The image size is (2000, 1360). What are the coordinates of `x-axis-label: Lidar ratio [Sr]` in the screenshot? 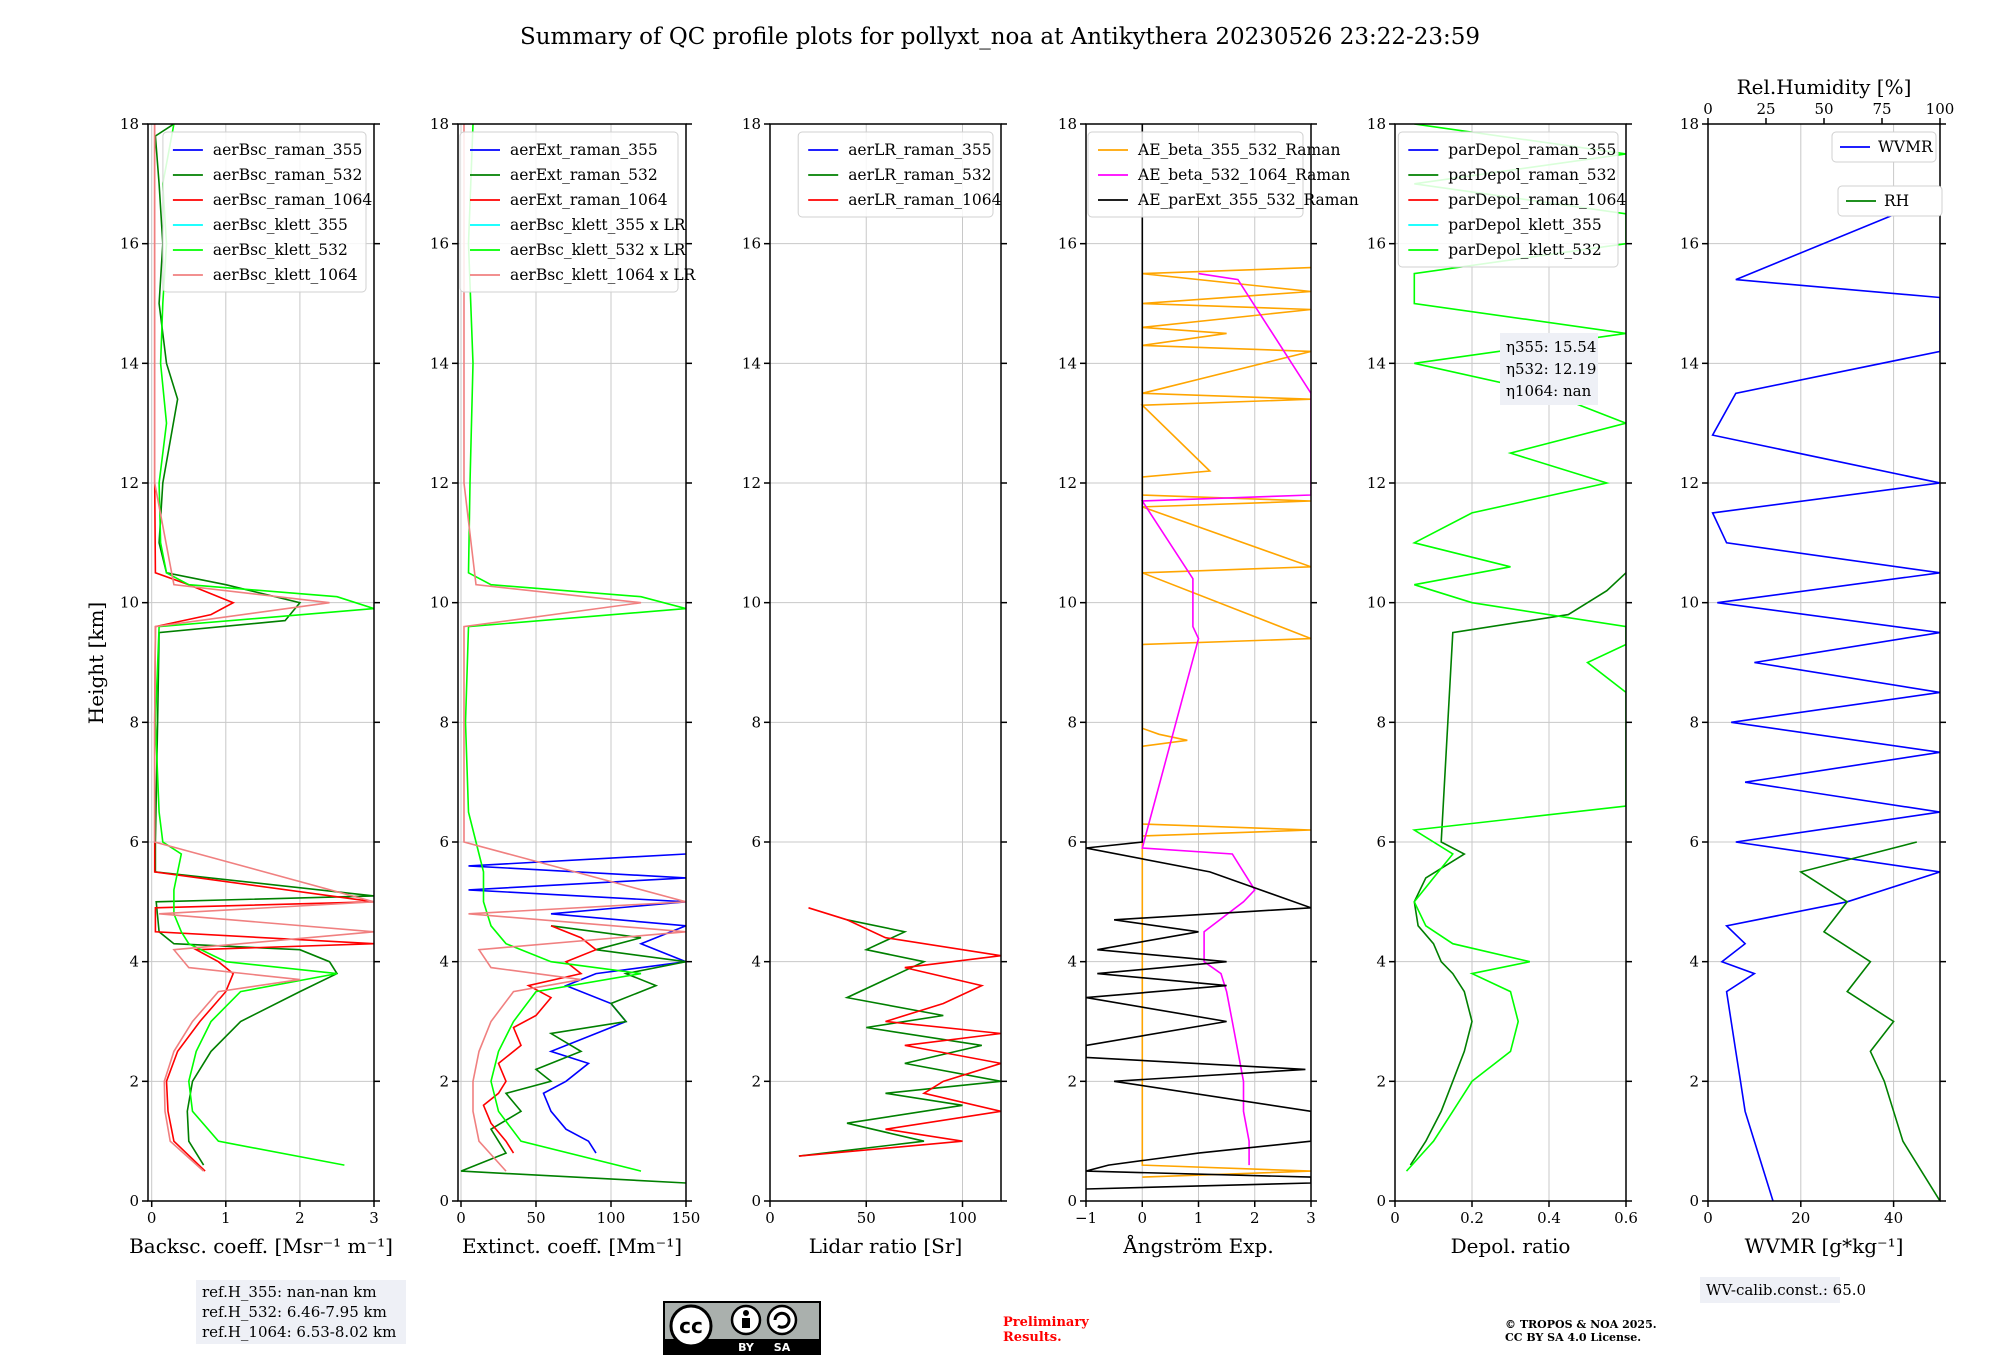 It's located at (886, 1246).